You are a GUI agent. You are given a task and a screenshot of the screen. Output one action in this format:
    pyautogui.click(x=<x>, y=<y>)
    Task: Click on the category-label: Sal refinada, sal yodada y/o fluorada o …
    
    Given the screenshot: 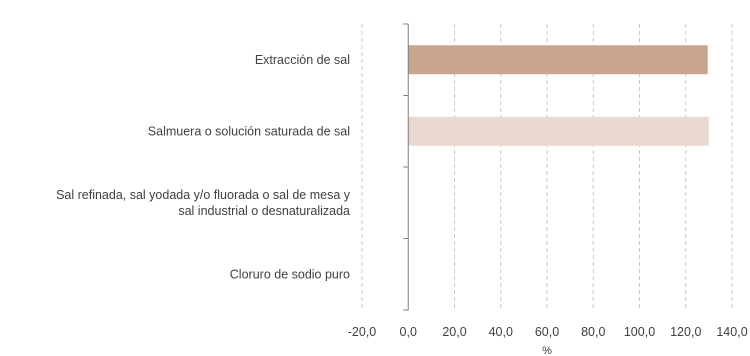 What is the action you would take?
    pyautogui.click(x=203, y=203)
    